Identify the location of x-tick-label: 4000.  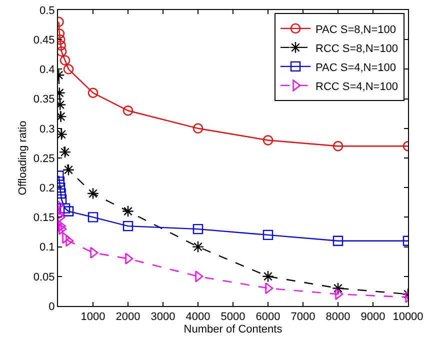
(198, 317).